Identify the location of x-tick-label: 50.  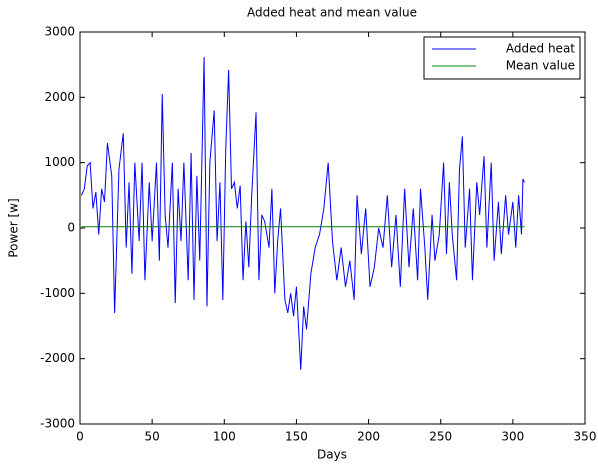
(152, 437).